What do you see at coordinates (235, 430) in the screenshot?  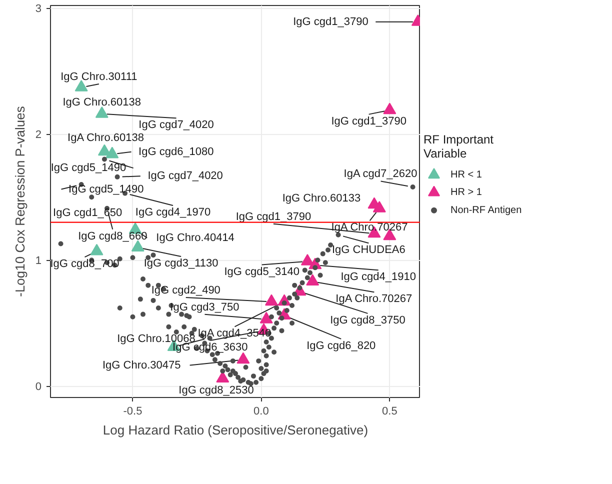 I see `x-axis-title: Log Hazard Ratio (Seropositive/Seronegative)` at bounding box center [235, 430].